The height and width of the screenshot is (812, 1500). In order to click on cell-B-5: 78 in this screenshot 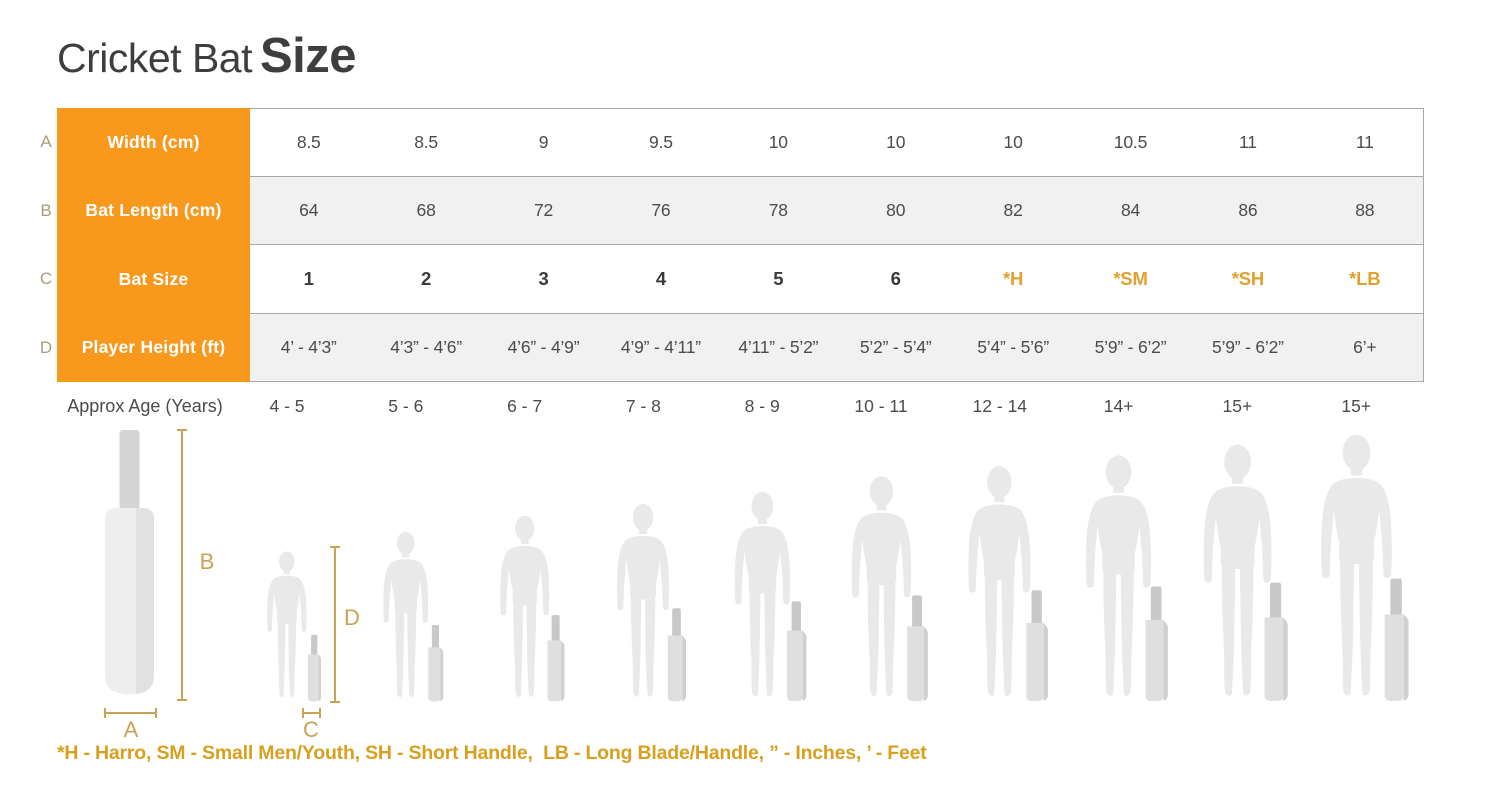, I will do `click(778, 210)`.